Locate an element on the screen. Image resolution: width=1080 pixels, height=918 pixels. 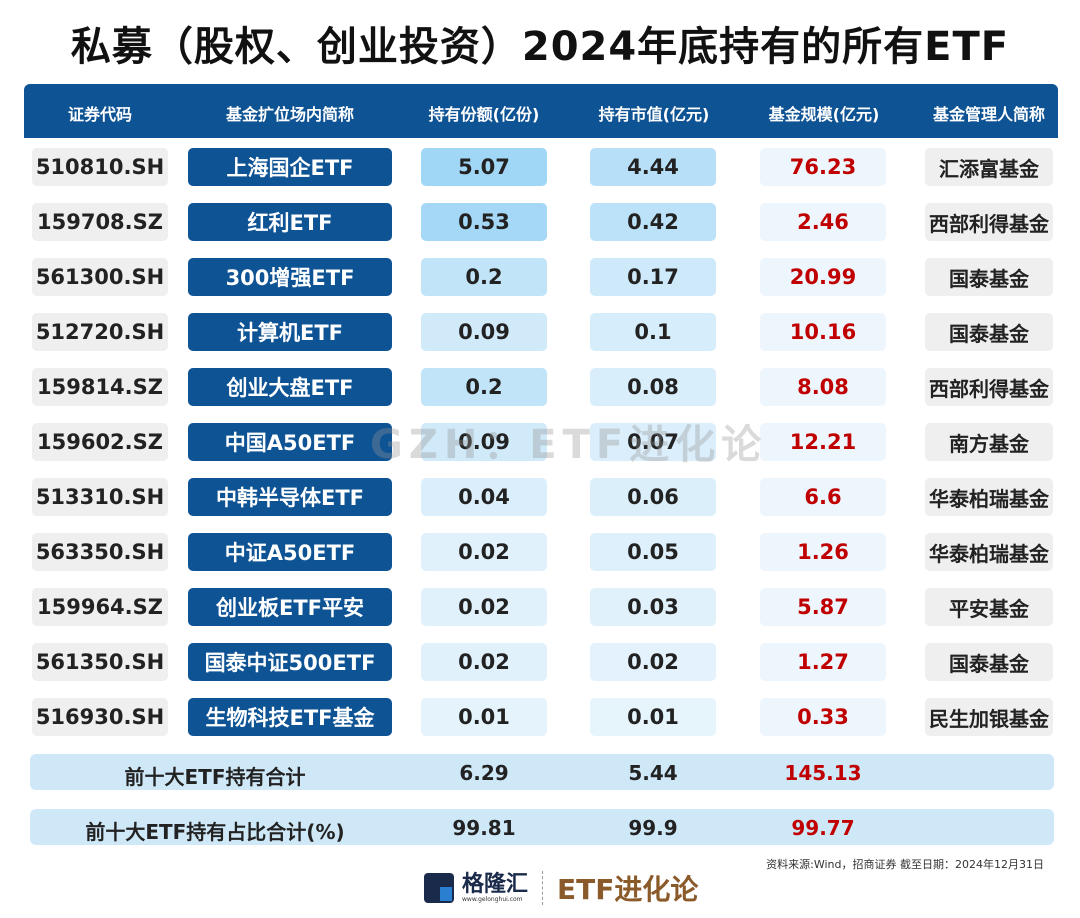
table-row: 159602.SZ 中国A50ETF 0.09 0.07 12.21 南方基金 is located at coordinates (540, 443).